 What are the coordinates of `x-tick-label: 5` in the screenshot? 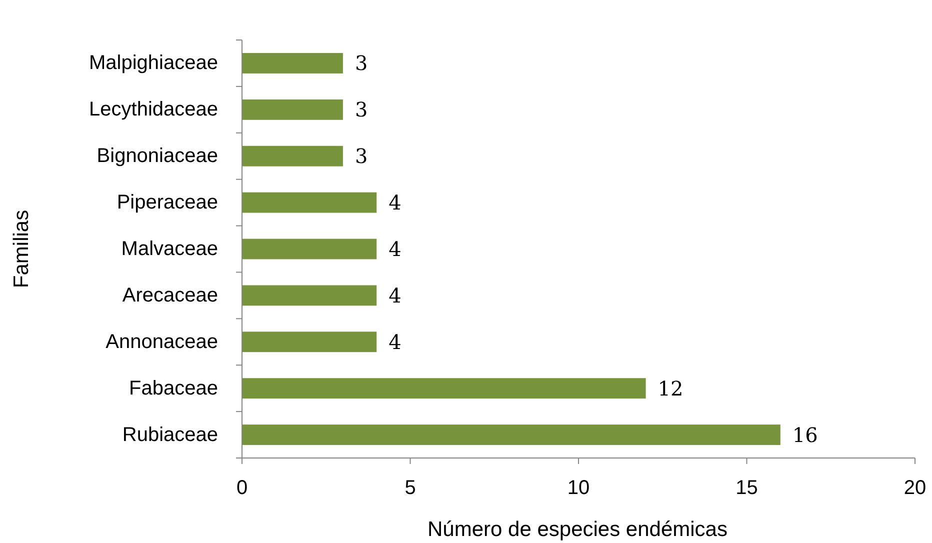 It's located at (410, 488).